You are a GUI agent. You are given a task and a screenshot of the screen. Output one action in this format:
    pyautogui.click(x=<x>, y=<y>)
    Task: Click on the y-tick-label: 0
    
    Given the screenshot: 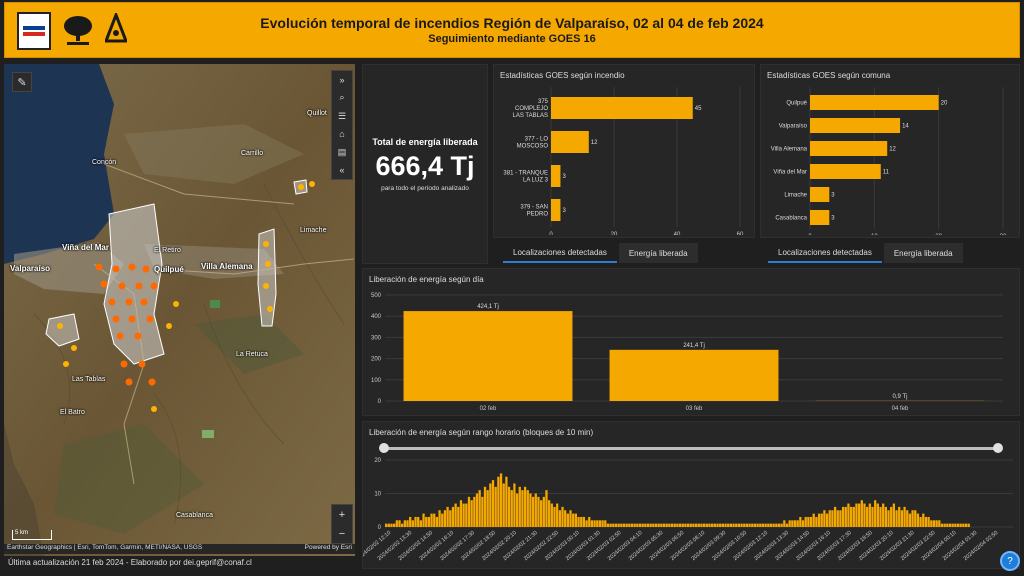 What is the action you would take?
    pyautogui.click(x=380, y=402)
    